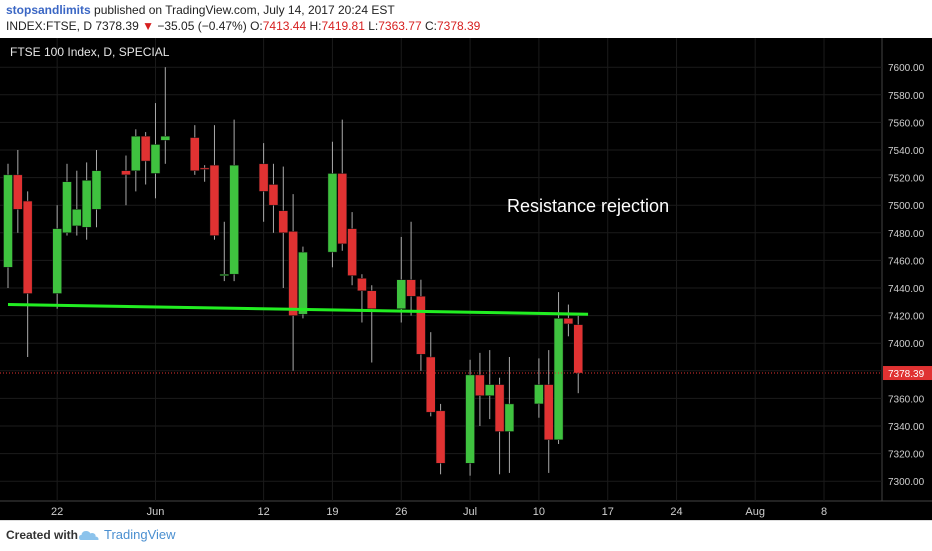  I want to click on y-tick-label: 7560.00, so click(906, 123).